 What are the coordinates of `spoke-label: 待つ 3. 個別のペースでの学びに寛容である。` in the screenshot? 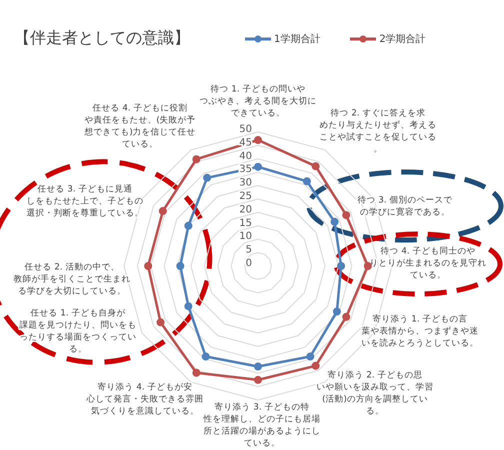 It's located at (406, 206).